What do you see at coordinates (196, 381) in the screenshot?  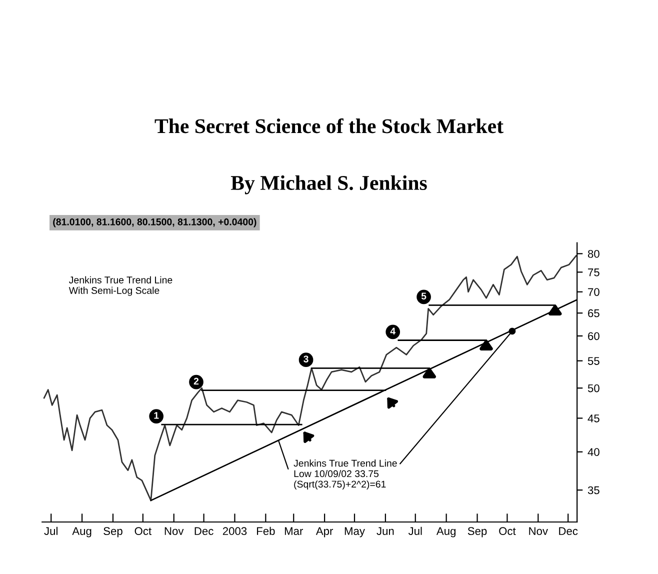 I see `annotation: 2` at bounding box center [196, 381].